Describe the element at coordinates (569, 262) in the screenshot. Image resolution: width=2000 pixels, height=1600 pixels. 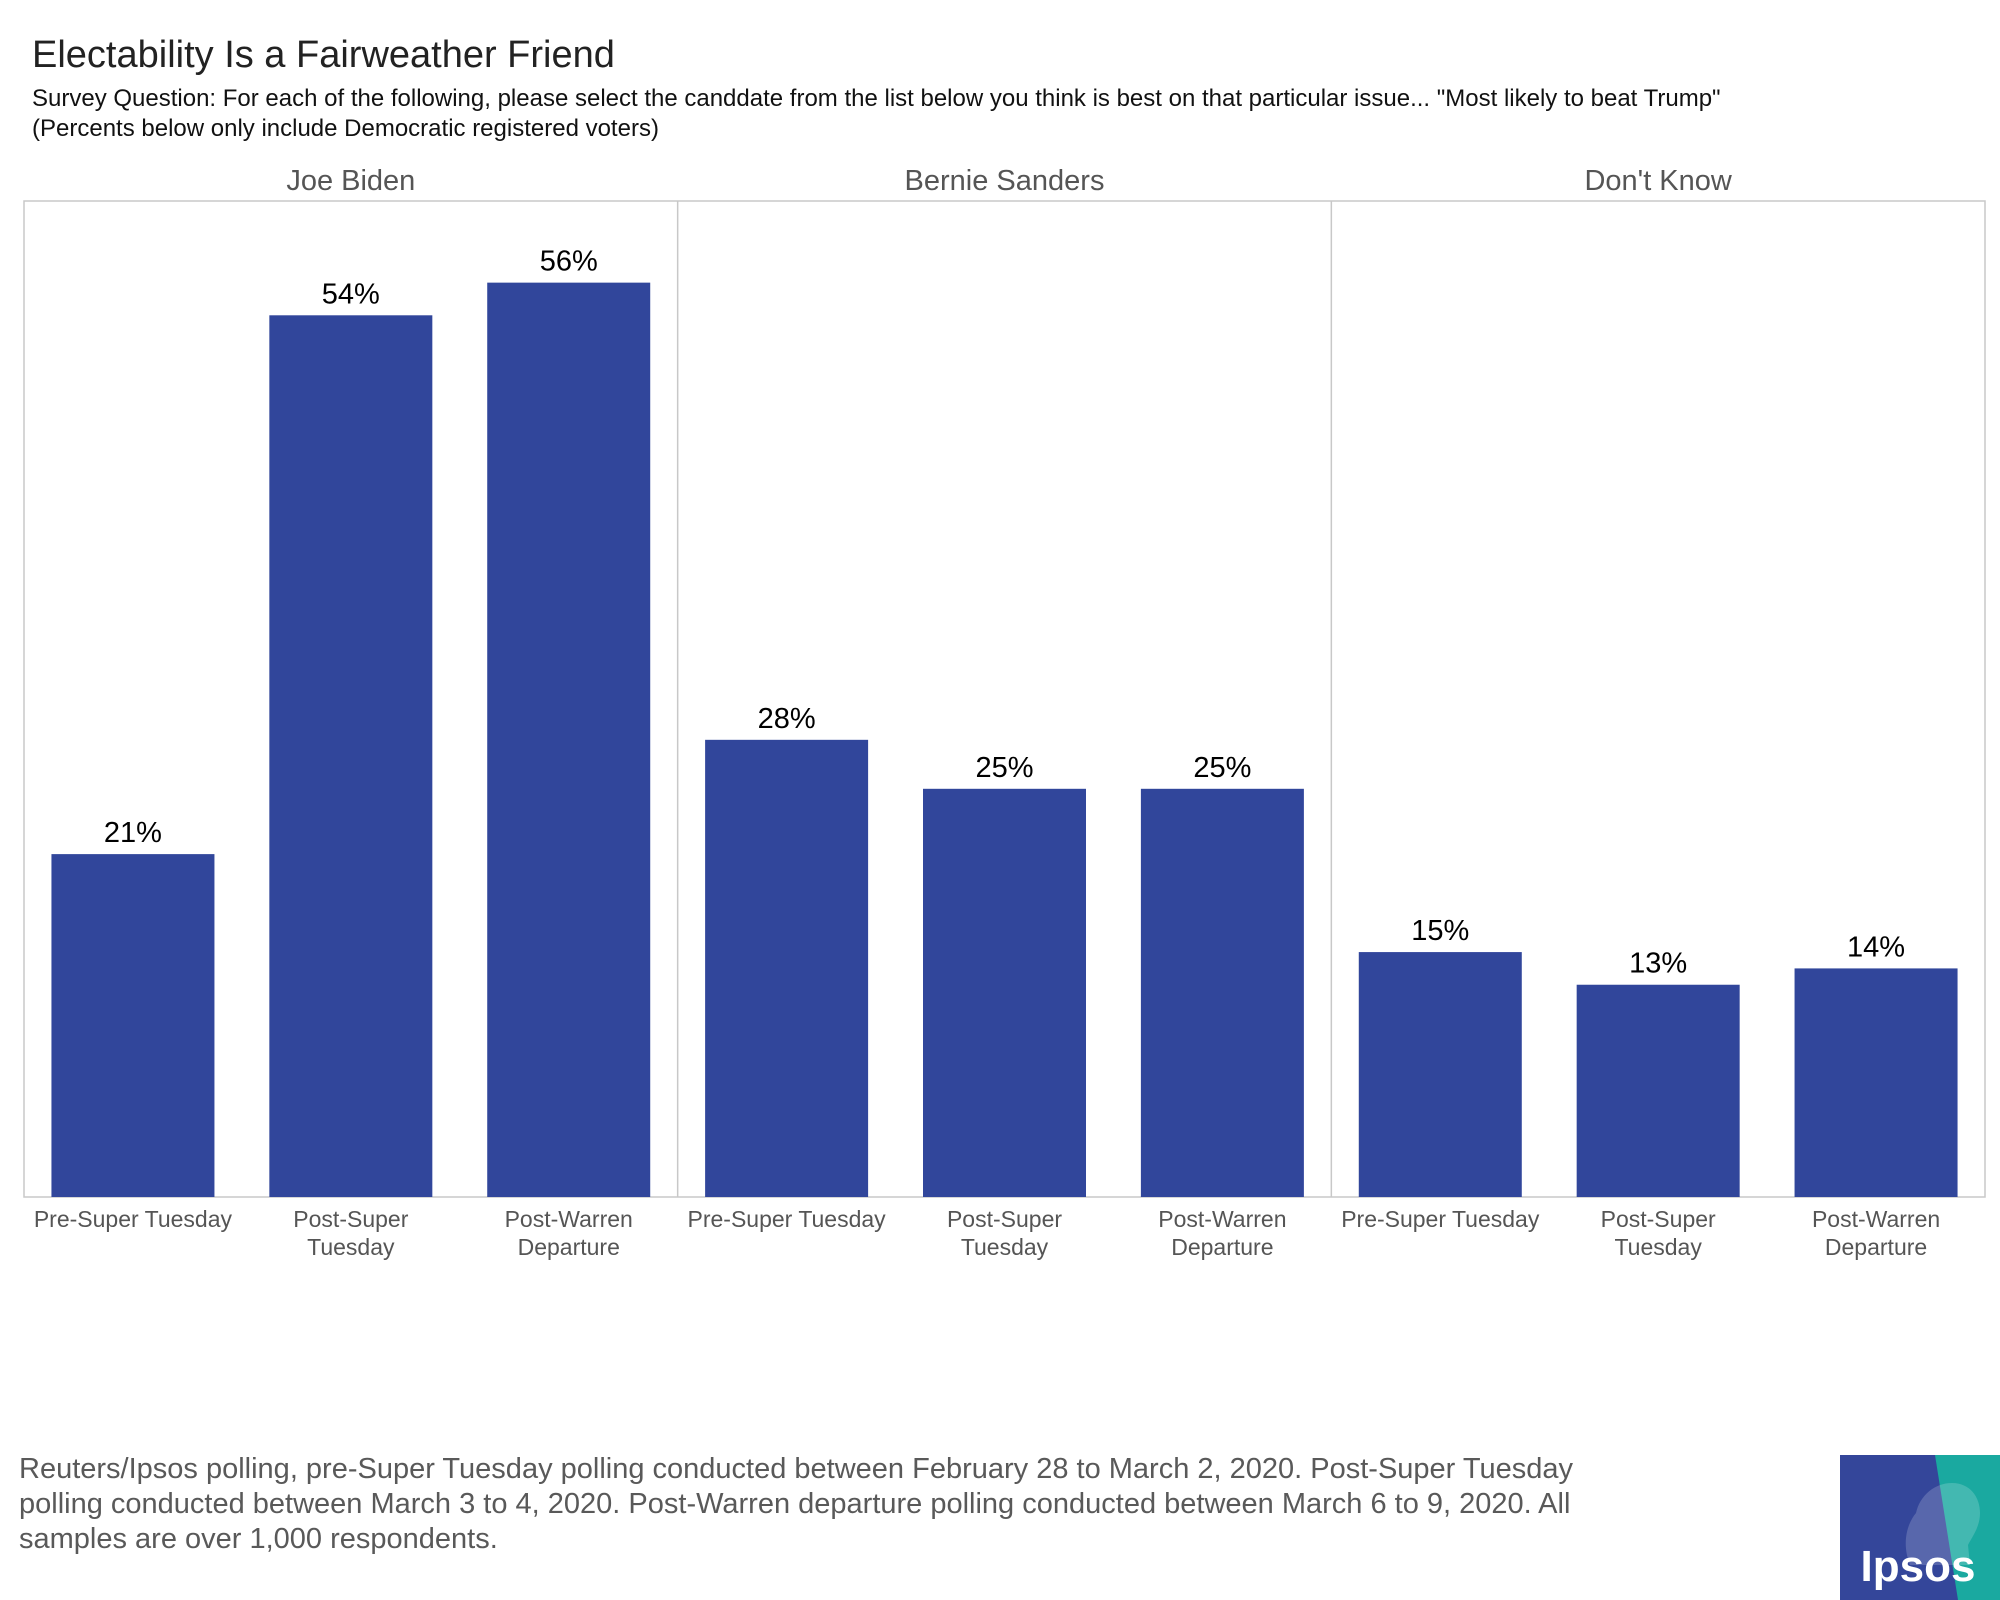
I see `data-label: 56%` at that location.